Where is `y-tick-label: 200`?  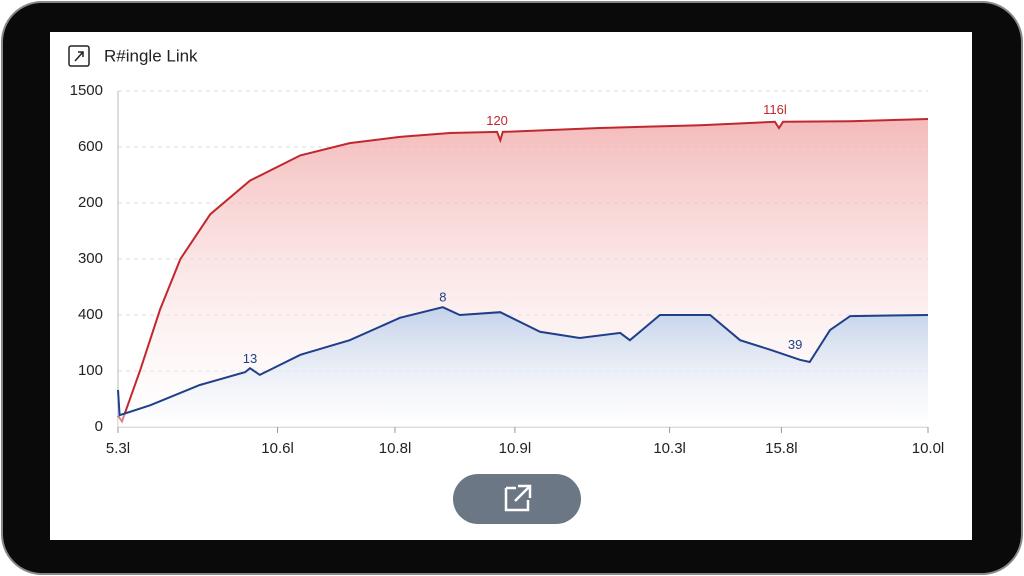
y-tick-label: 200 is located at coordinates (90, 202).